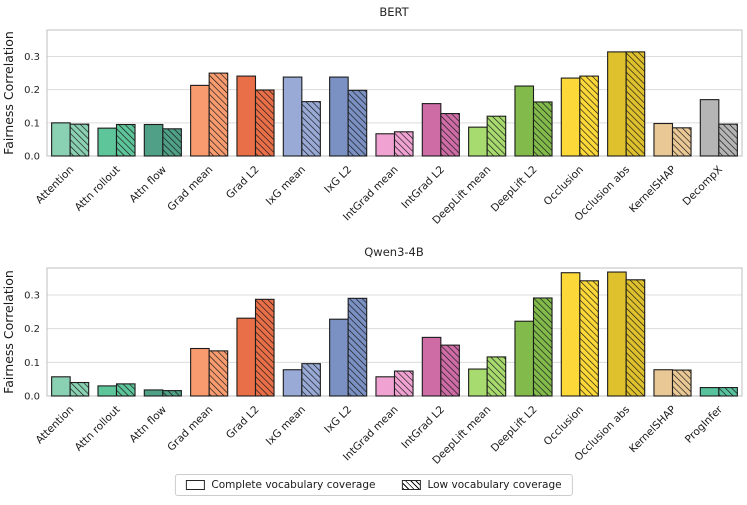 The width and height of the screenshot is (747, 505). What do you see at coordinates (394, 12) in the screenshot?
I see `chart-title-bert: BERT` at bounding box center [394, 12].